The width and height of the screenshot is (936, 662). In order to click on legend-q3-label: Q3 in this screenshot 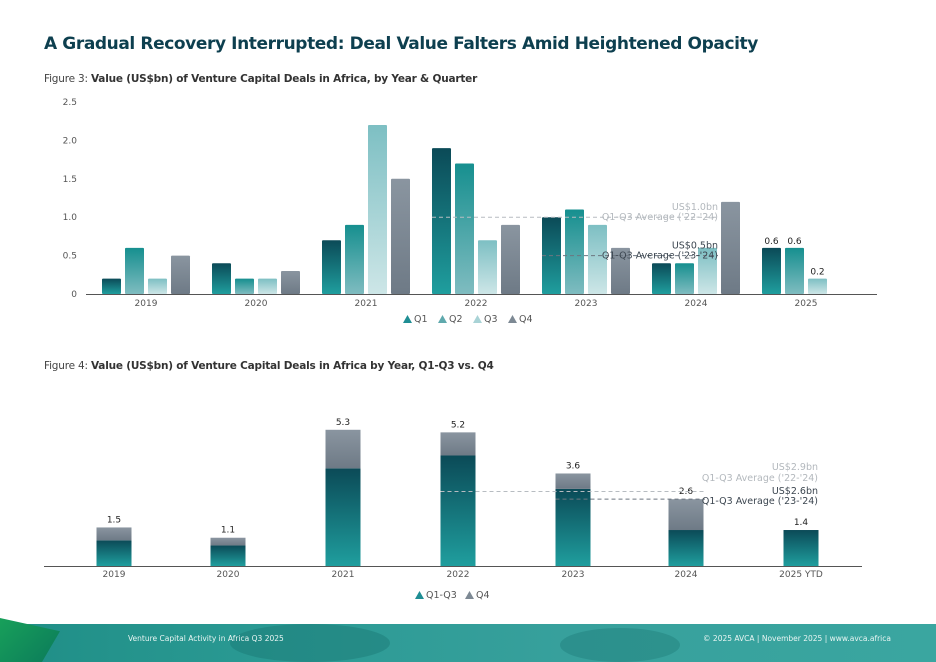, I will do `click(491, 319)`.